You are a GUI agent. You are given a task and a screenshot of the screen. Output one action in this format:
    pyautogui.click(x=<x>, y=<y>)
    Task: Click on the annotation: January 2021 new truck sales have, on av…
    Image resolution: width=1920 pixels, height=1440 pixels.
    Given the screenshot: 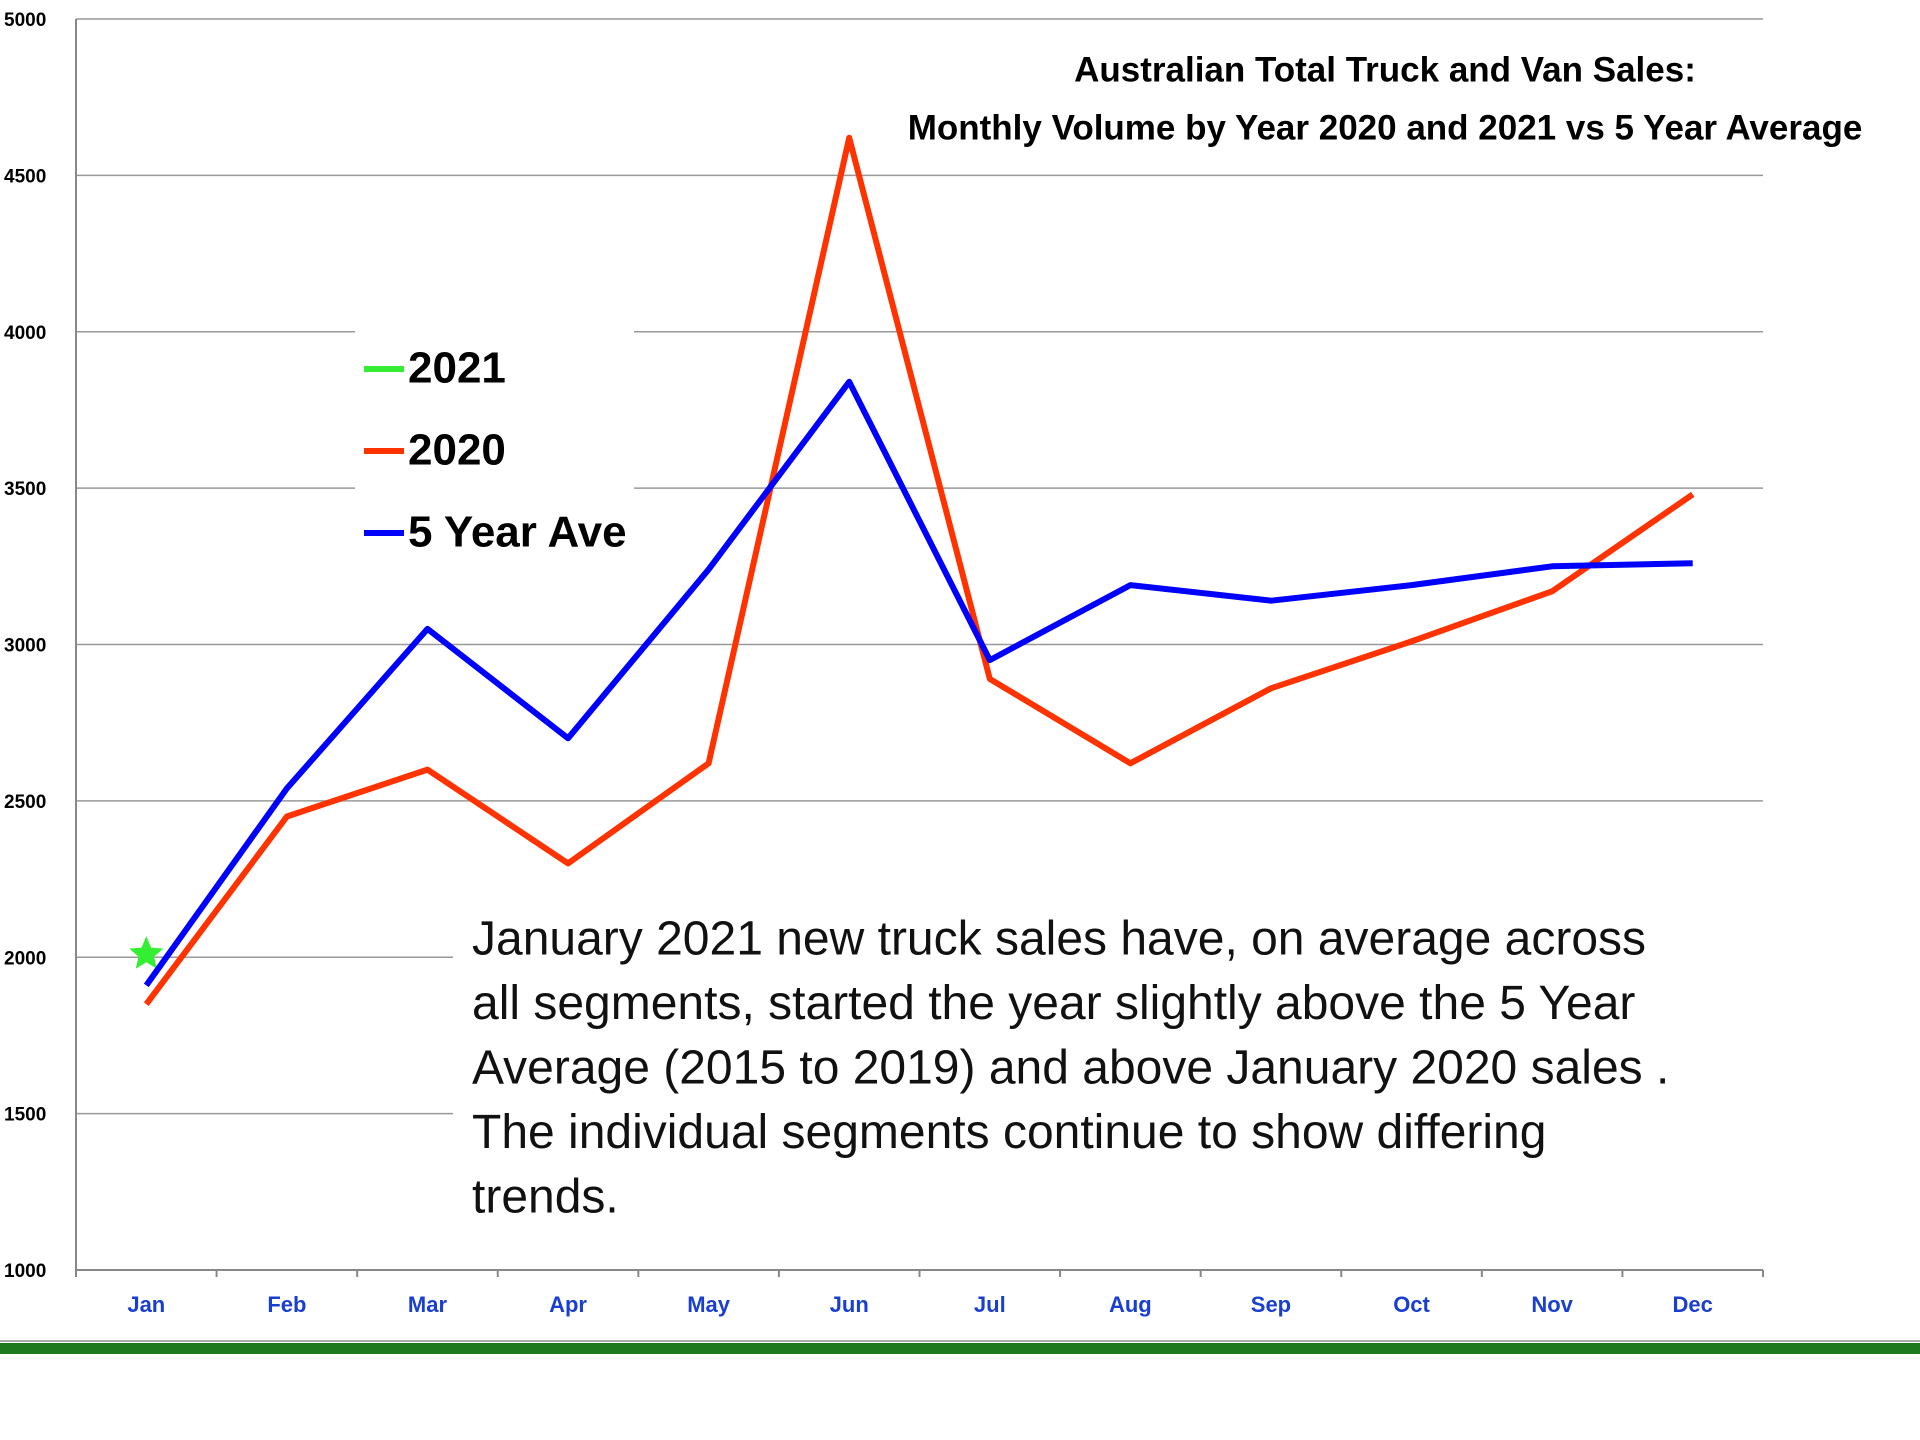 What is the action you would take?
    pyautogui.click(x=1059, y=939)
    